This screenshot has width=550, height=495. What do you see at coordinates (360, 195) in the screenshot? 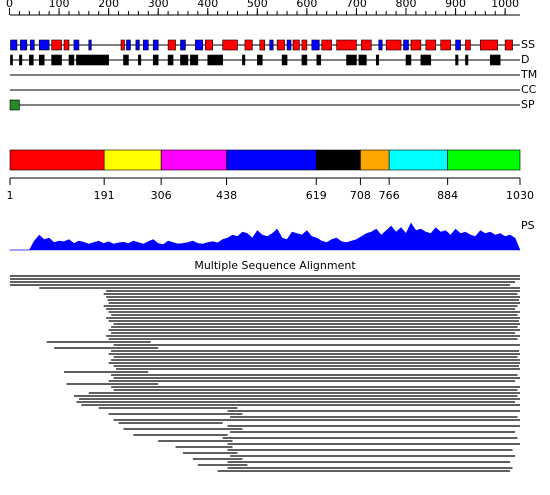
I see `boundary-label: 708` at bounding box center [360, 195].